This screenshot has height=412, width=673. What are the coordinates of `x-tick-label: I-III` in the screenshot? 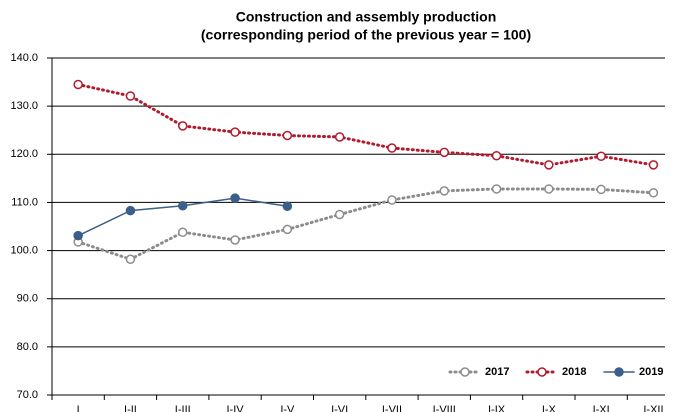 It's located at (183, 408).